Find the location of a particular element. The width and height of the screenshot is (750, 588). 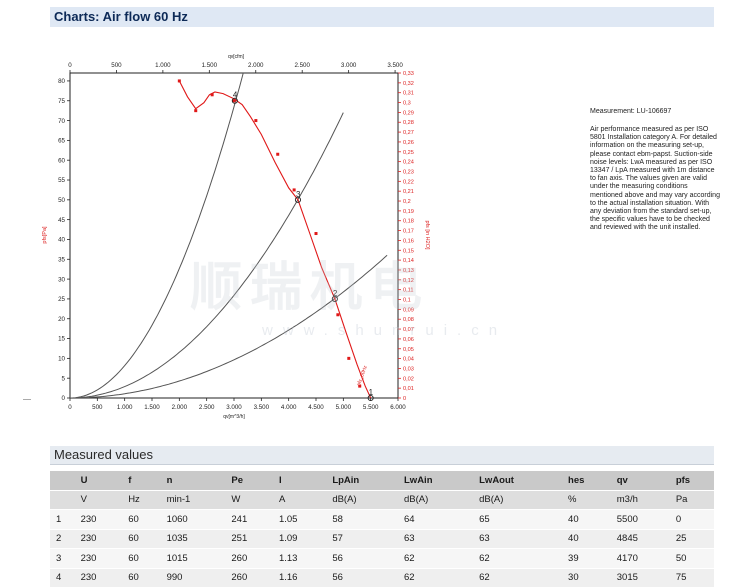

table-header-row-cell: hes is located at coordinates (586, 481).